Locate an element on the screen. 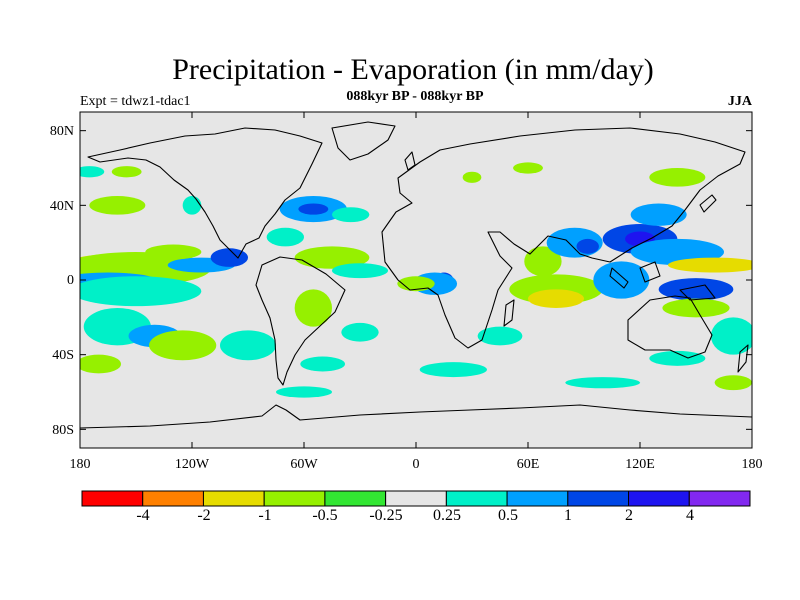 The image size is (800, 600). madagascar-coastline is located at coordinates (509, 313).